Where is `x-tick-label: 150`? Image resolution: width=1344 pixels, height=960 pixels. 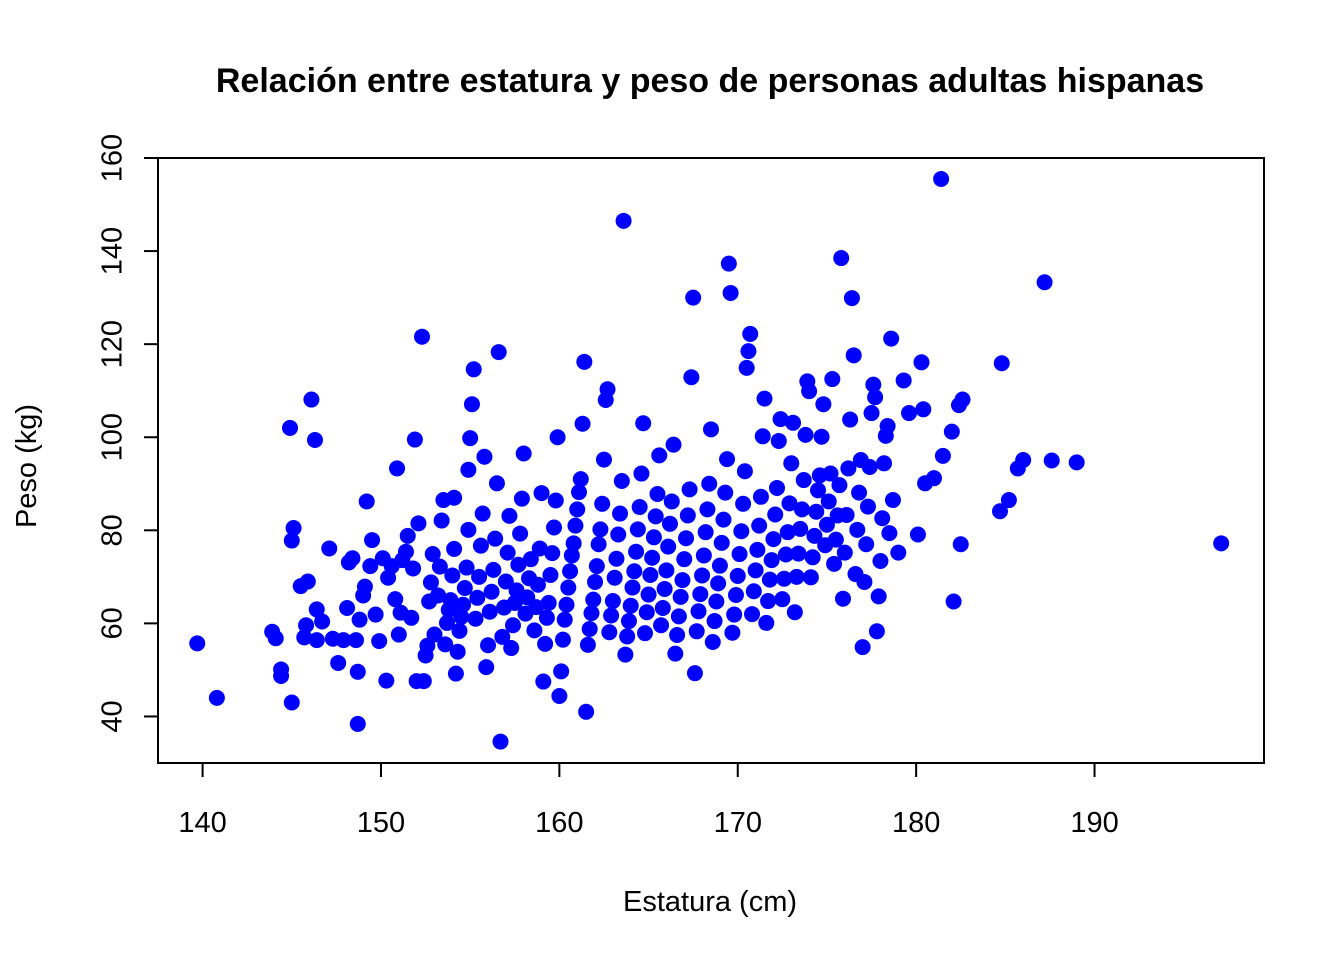
x-tick-label: 150 is located at coordinates (381, 823).